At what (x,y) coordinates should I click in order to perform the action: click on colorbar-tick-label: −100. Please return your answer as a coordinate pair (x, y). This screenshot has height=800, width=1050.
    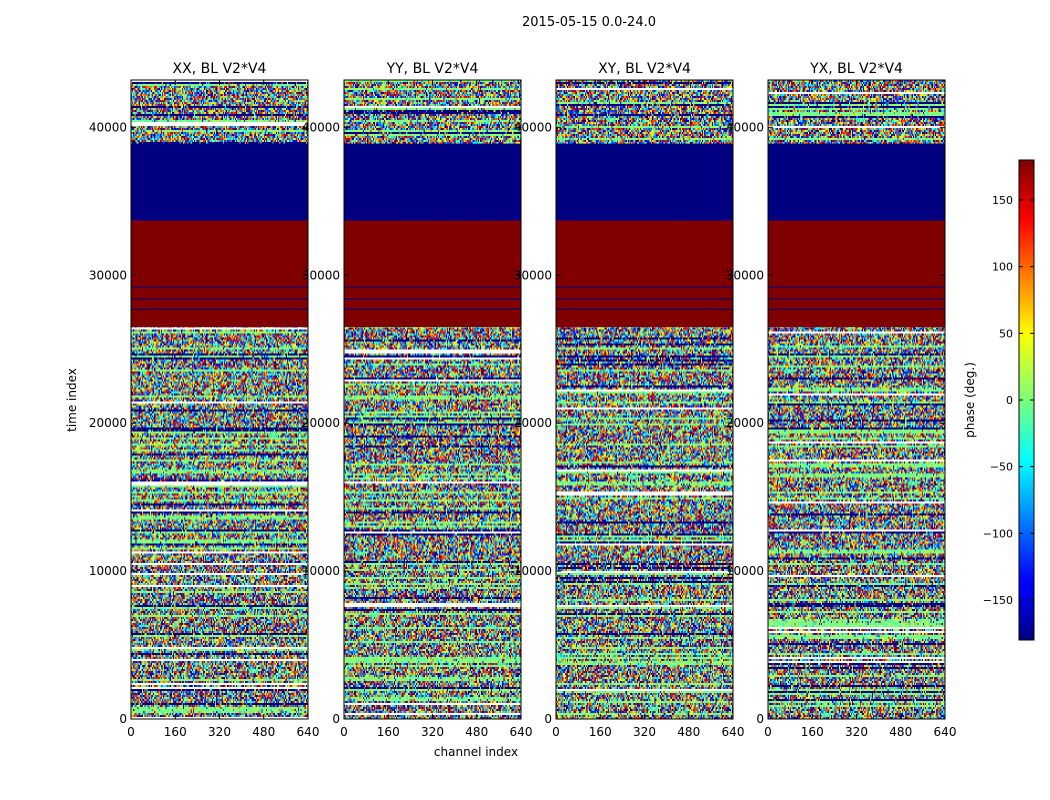
    Looking at the image, I should click on (998, 533).